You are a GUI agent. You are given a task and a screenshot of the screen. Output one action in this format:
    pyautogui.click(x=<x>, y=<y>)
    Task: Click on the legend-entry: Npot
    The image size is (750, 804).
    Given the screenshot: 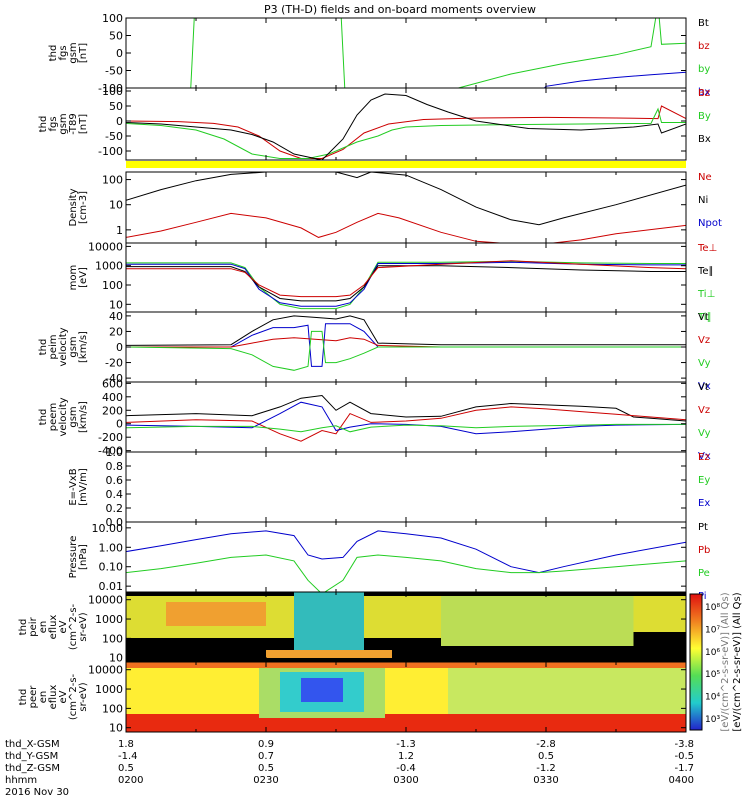 What is the action you would take?
    pyautogui.click(x=710, y=223)
    